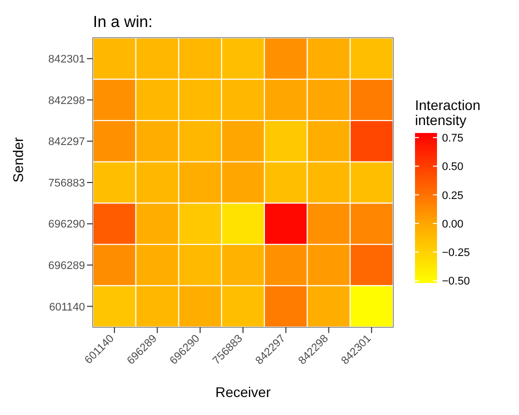  What do you see at coordinates (456, 253) in the screenshot?
I see `color-bar-label: −0.25` at bounding box center [456, 253].